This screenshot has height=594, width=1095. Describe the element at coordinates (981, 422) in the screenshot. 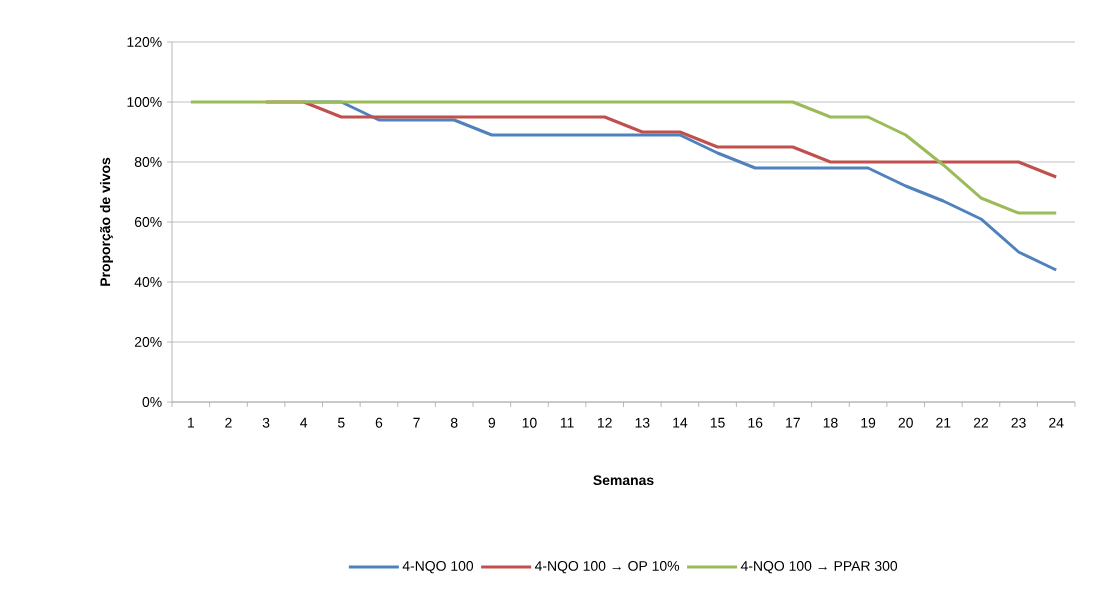

I see `x-tick-label: 22` at that location.